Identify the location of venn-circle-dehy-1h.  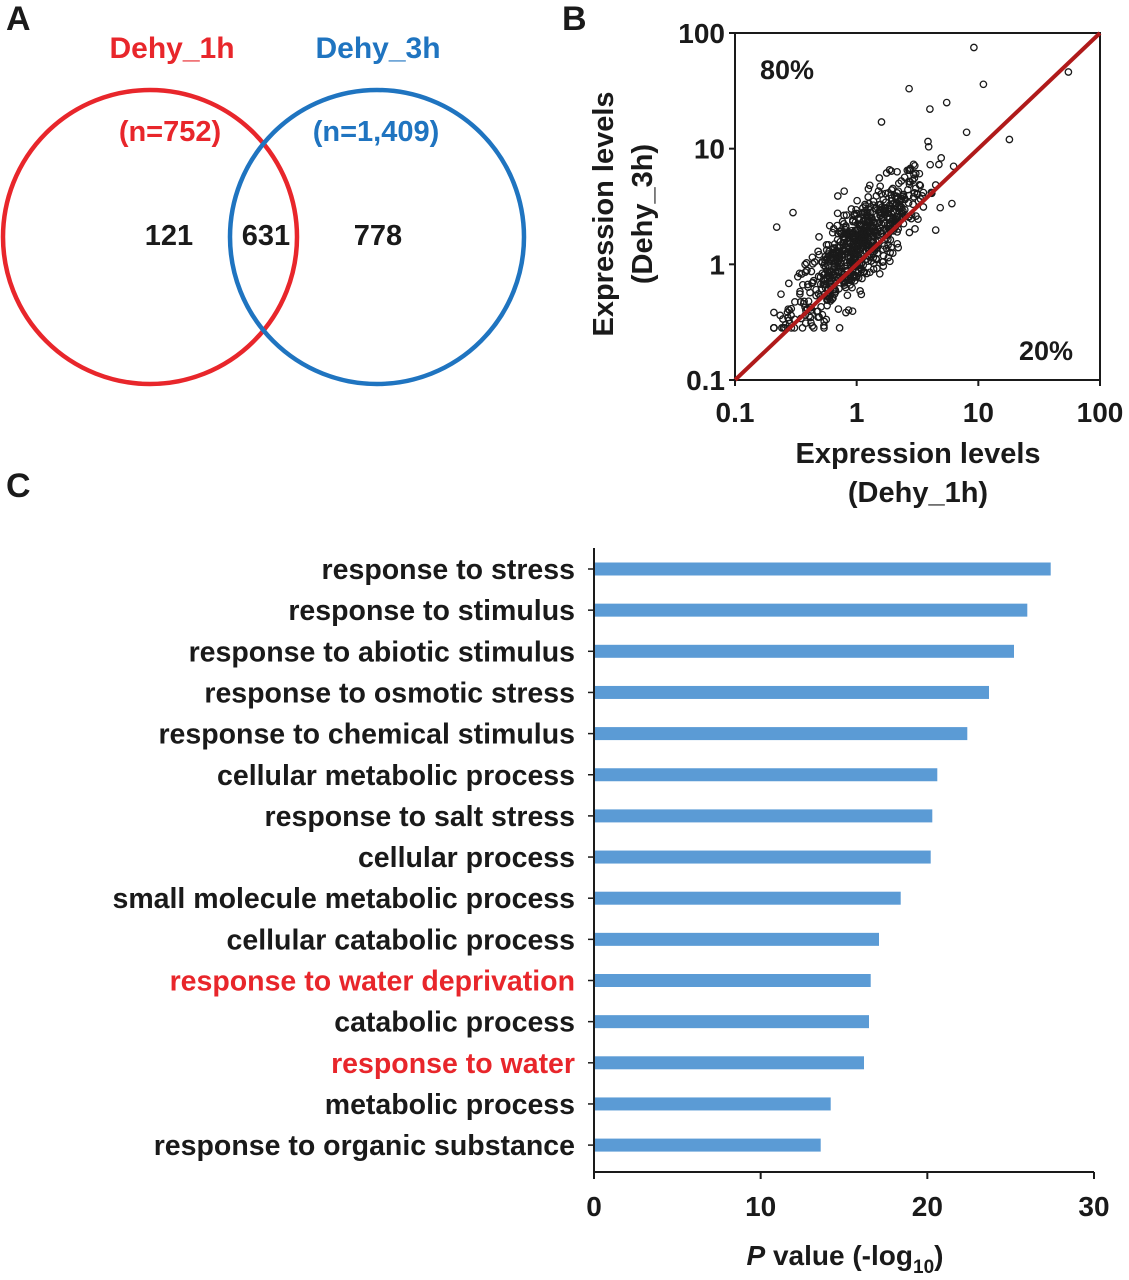
(150, 237).